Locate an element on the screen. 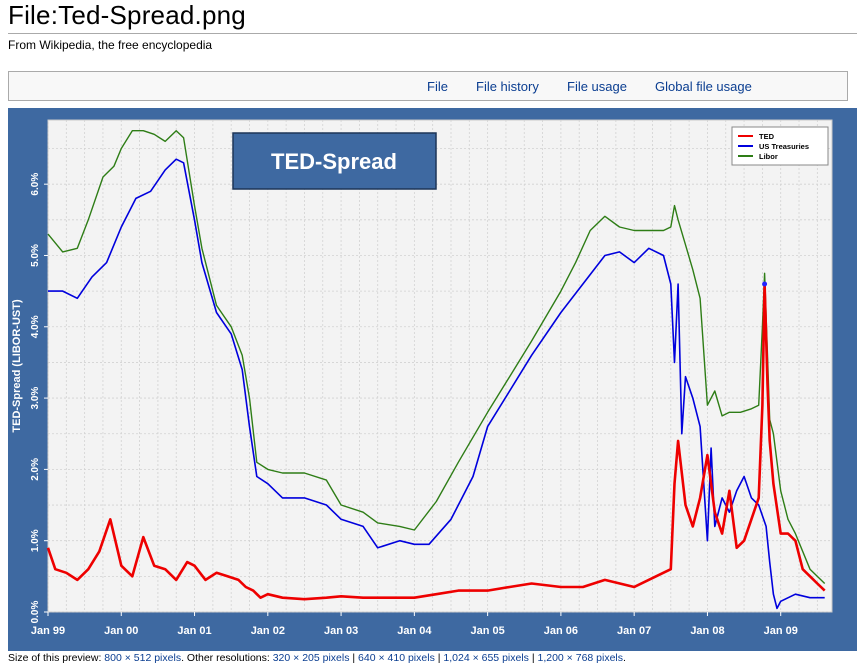  y-tick-label: 0.0% is located at coordinates (35, 611).